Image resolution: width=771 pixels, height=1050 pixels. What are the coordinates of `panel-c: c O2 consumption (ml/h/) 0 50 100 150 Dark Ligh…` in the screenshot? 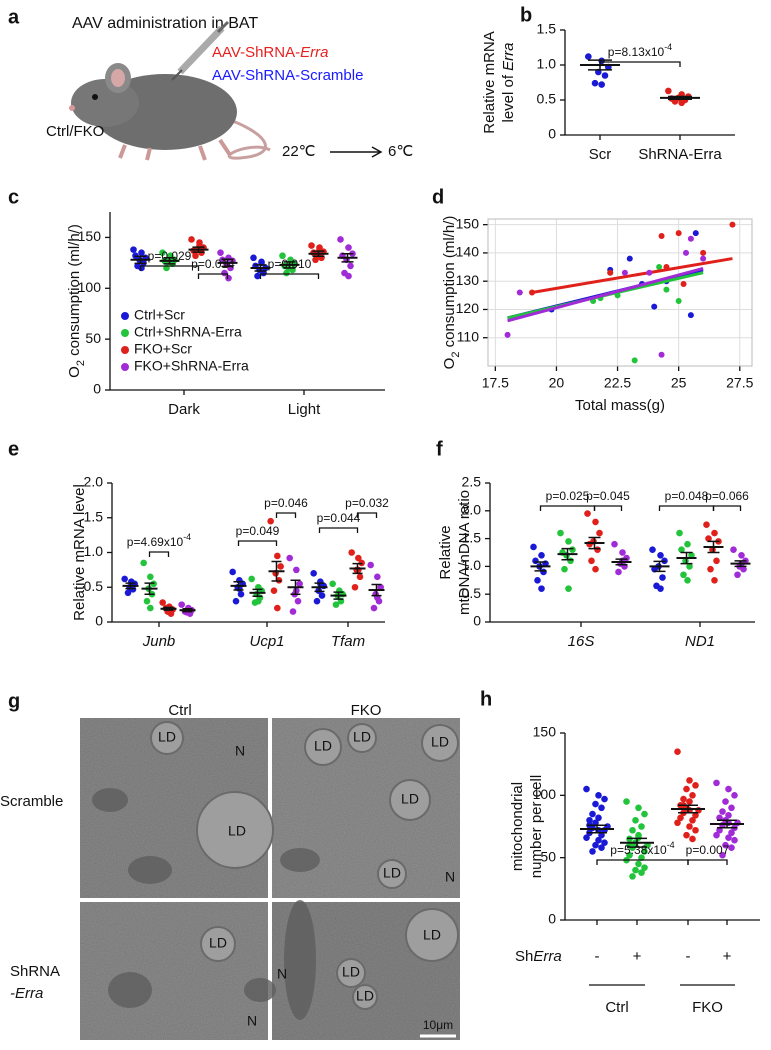 It's located at (196, 302).